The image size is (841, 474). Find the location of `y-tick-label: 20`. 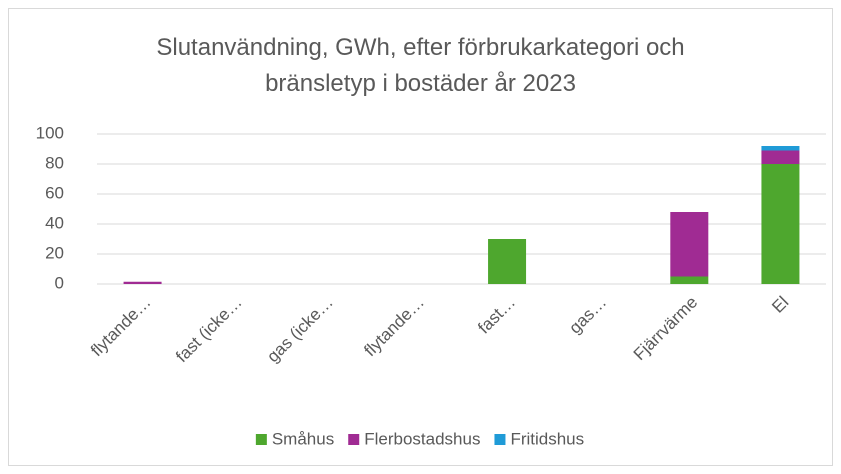

y-tick-label: 20 is located at coordinates (54, 252).